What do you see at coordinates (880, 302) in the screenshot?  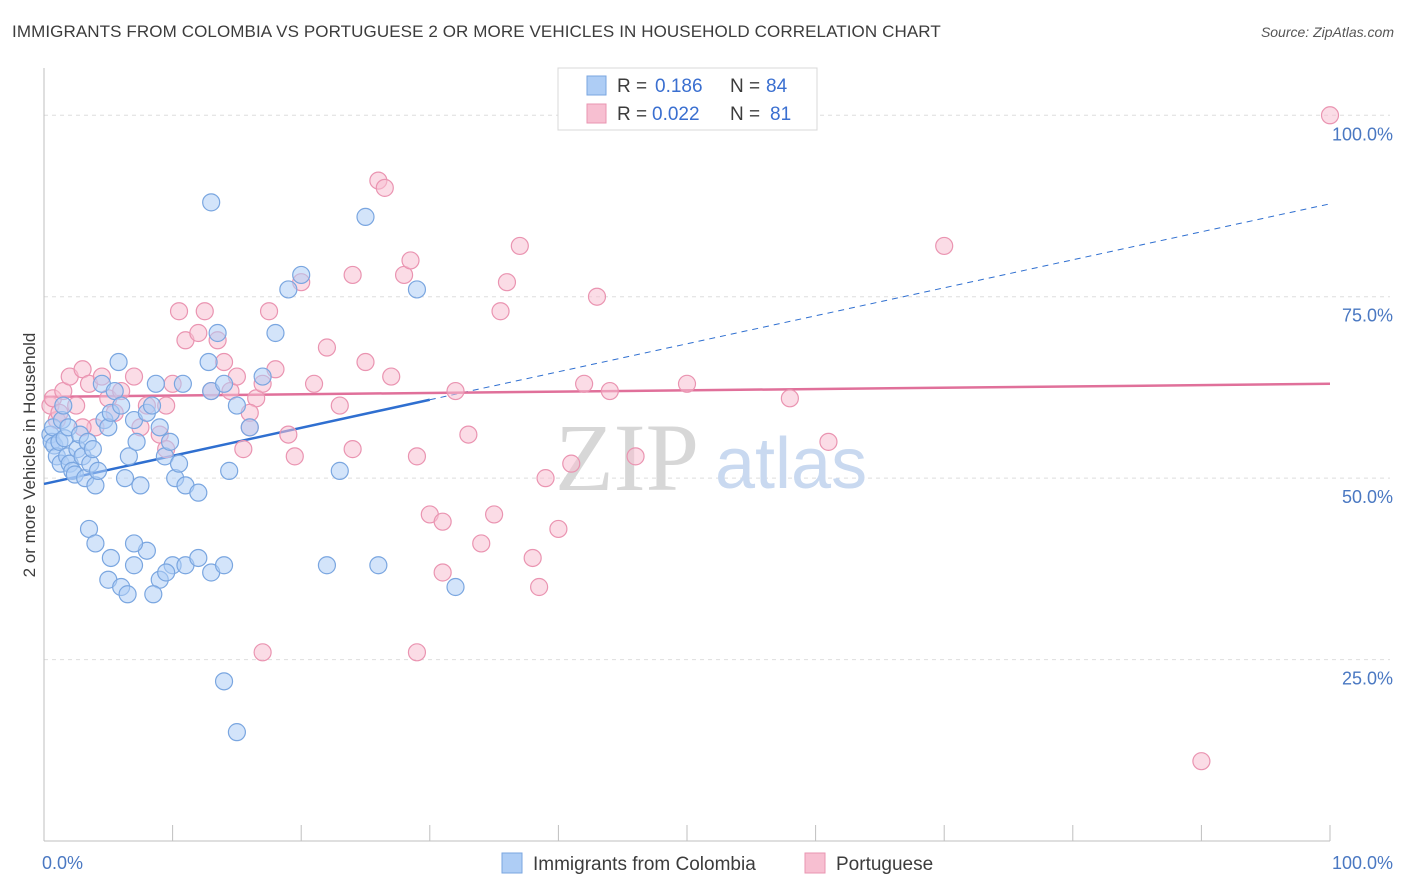 I see `trend-line-dashed` at bounding box center [880, 302].